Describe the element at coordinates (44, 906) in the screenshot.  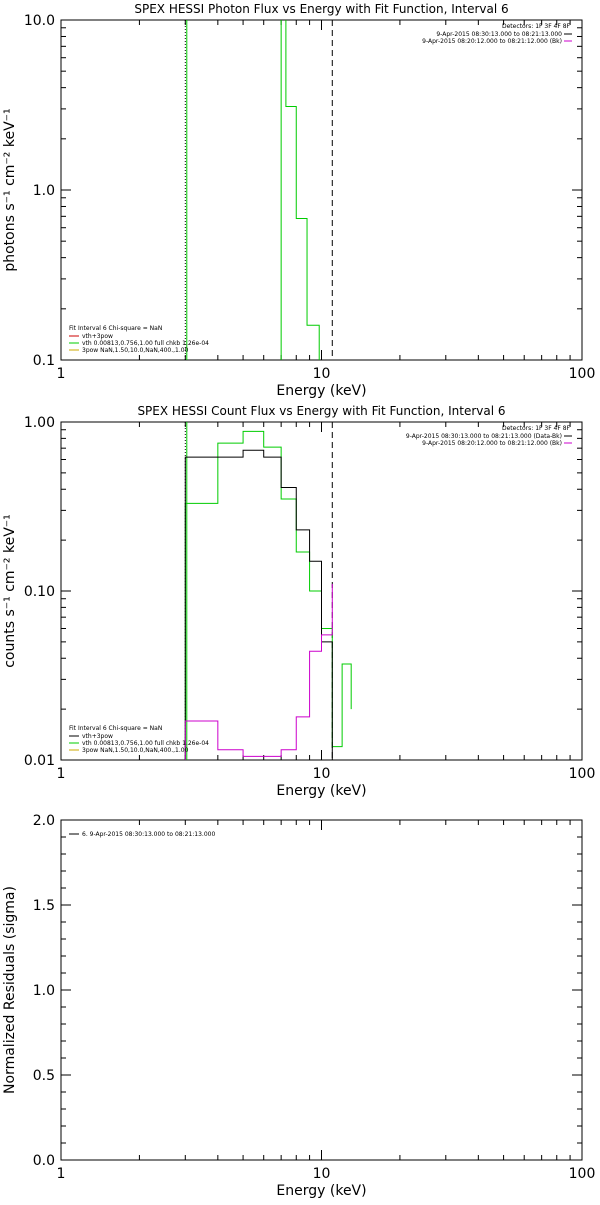
I see `y-tick-label: 1.5` at that location.